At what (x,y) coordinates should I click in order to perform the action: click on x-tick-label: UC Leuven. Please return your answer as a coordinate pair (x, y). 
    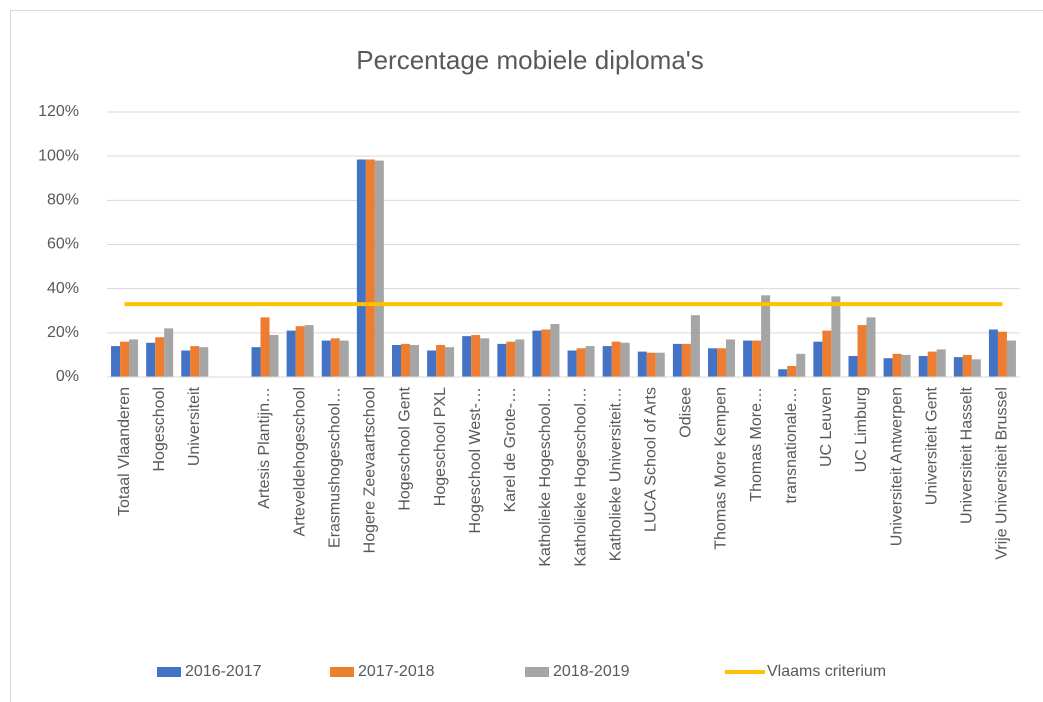
    Looking at the image, I should click on (826, 427).